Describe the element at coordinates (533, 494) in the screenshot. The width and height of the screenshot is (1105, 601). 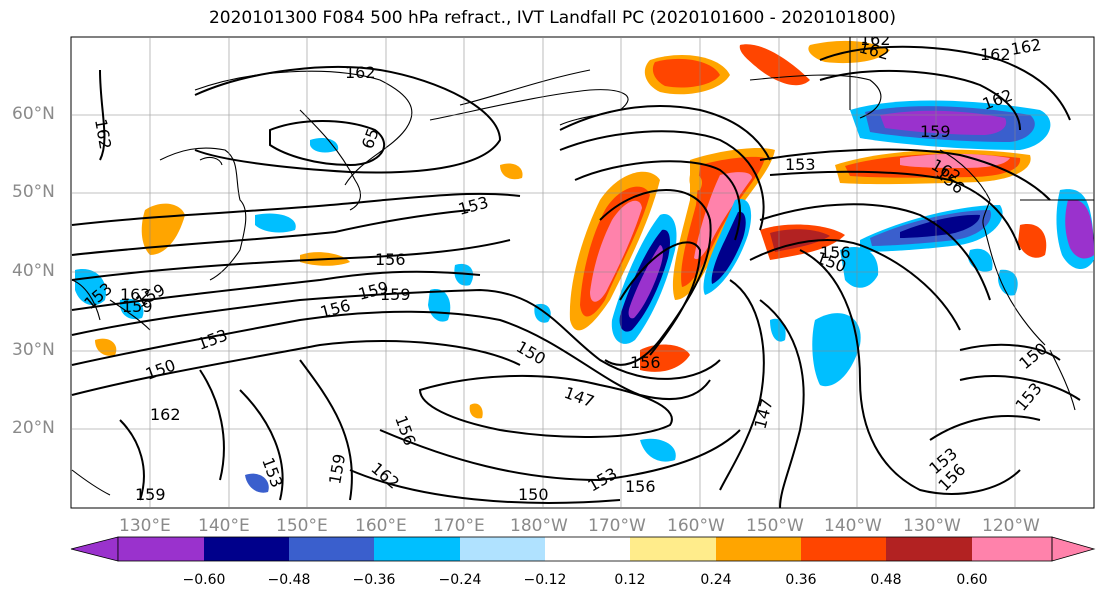
I see `contour-label: 150` at that location.